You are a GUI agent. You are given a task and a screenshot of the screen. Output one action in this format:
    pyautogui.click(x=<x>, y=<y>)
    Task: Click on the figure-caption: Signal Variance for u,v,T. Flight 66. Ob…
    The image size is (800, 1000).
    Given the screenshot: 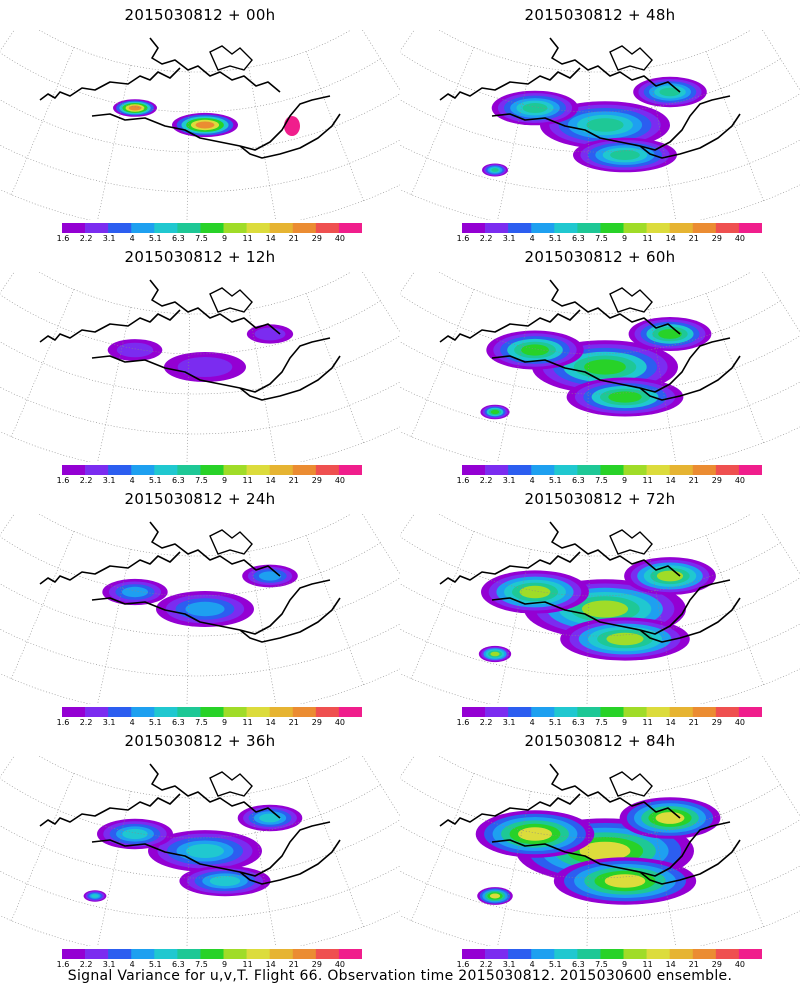 What is the action you would take?
    pyautogui.click(x=400, y=976)
    